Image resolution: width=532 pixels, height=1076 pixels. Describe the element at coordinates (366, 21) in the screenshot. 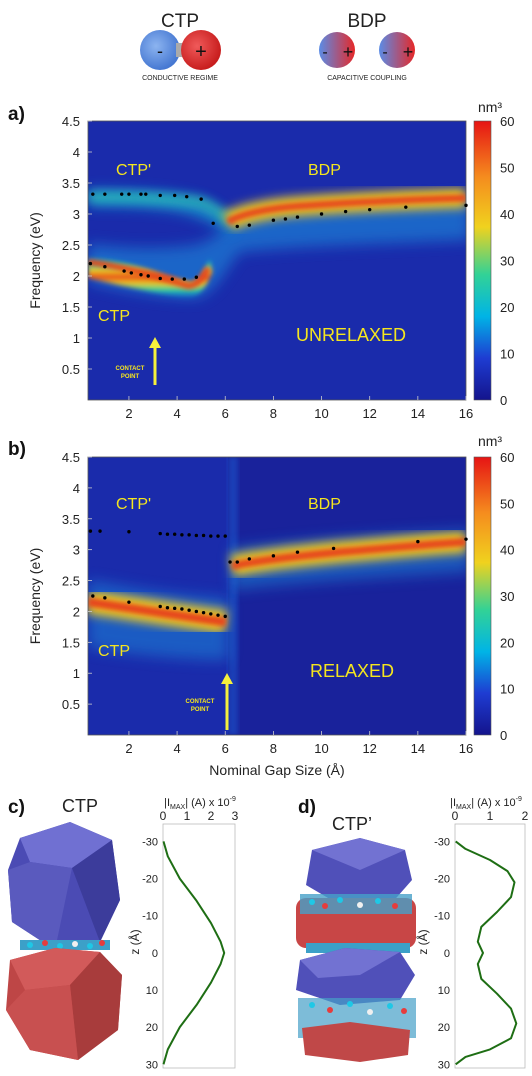

I see `bdp-header-title: BDP` at that location.